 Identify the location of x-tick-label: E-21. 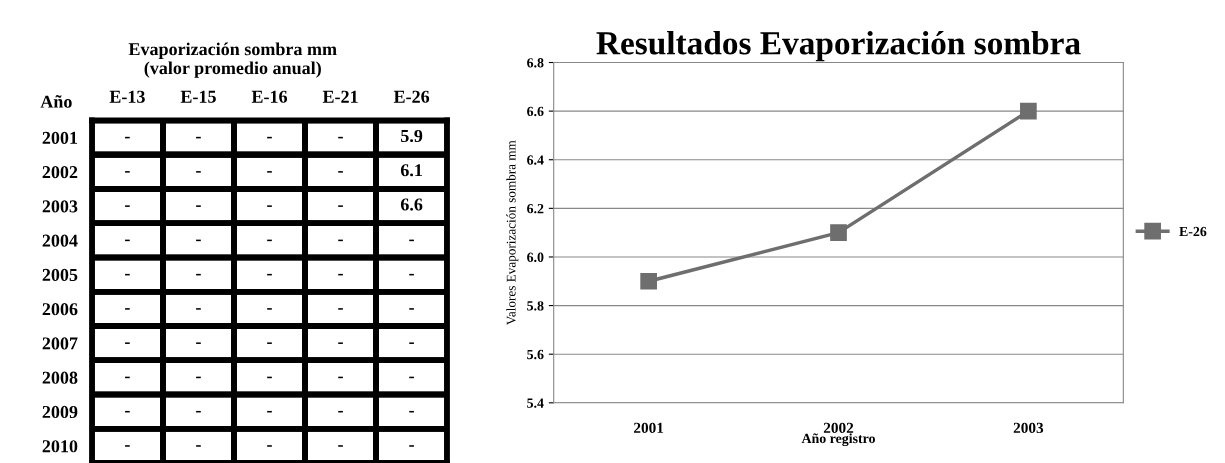
(340, 96).